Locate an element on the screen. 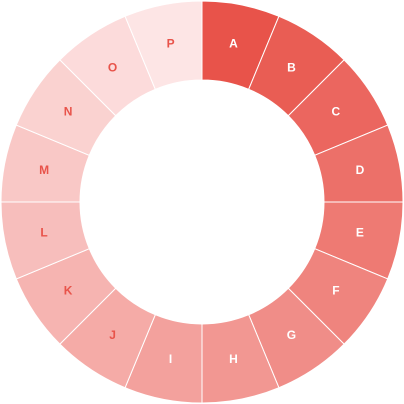  segment-label: B is located at coordinates (291, 67).